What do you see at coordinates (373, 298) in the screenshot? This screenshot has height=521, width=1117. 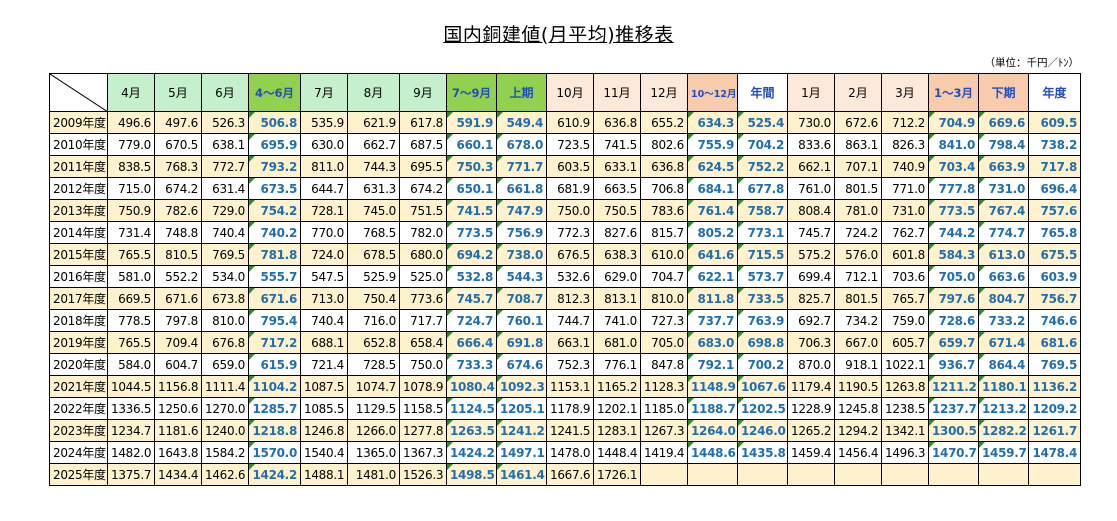 I see `value-cell: 750.4` at bounding box center [373, 298].